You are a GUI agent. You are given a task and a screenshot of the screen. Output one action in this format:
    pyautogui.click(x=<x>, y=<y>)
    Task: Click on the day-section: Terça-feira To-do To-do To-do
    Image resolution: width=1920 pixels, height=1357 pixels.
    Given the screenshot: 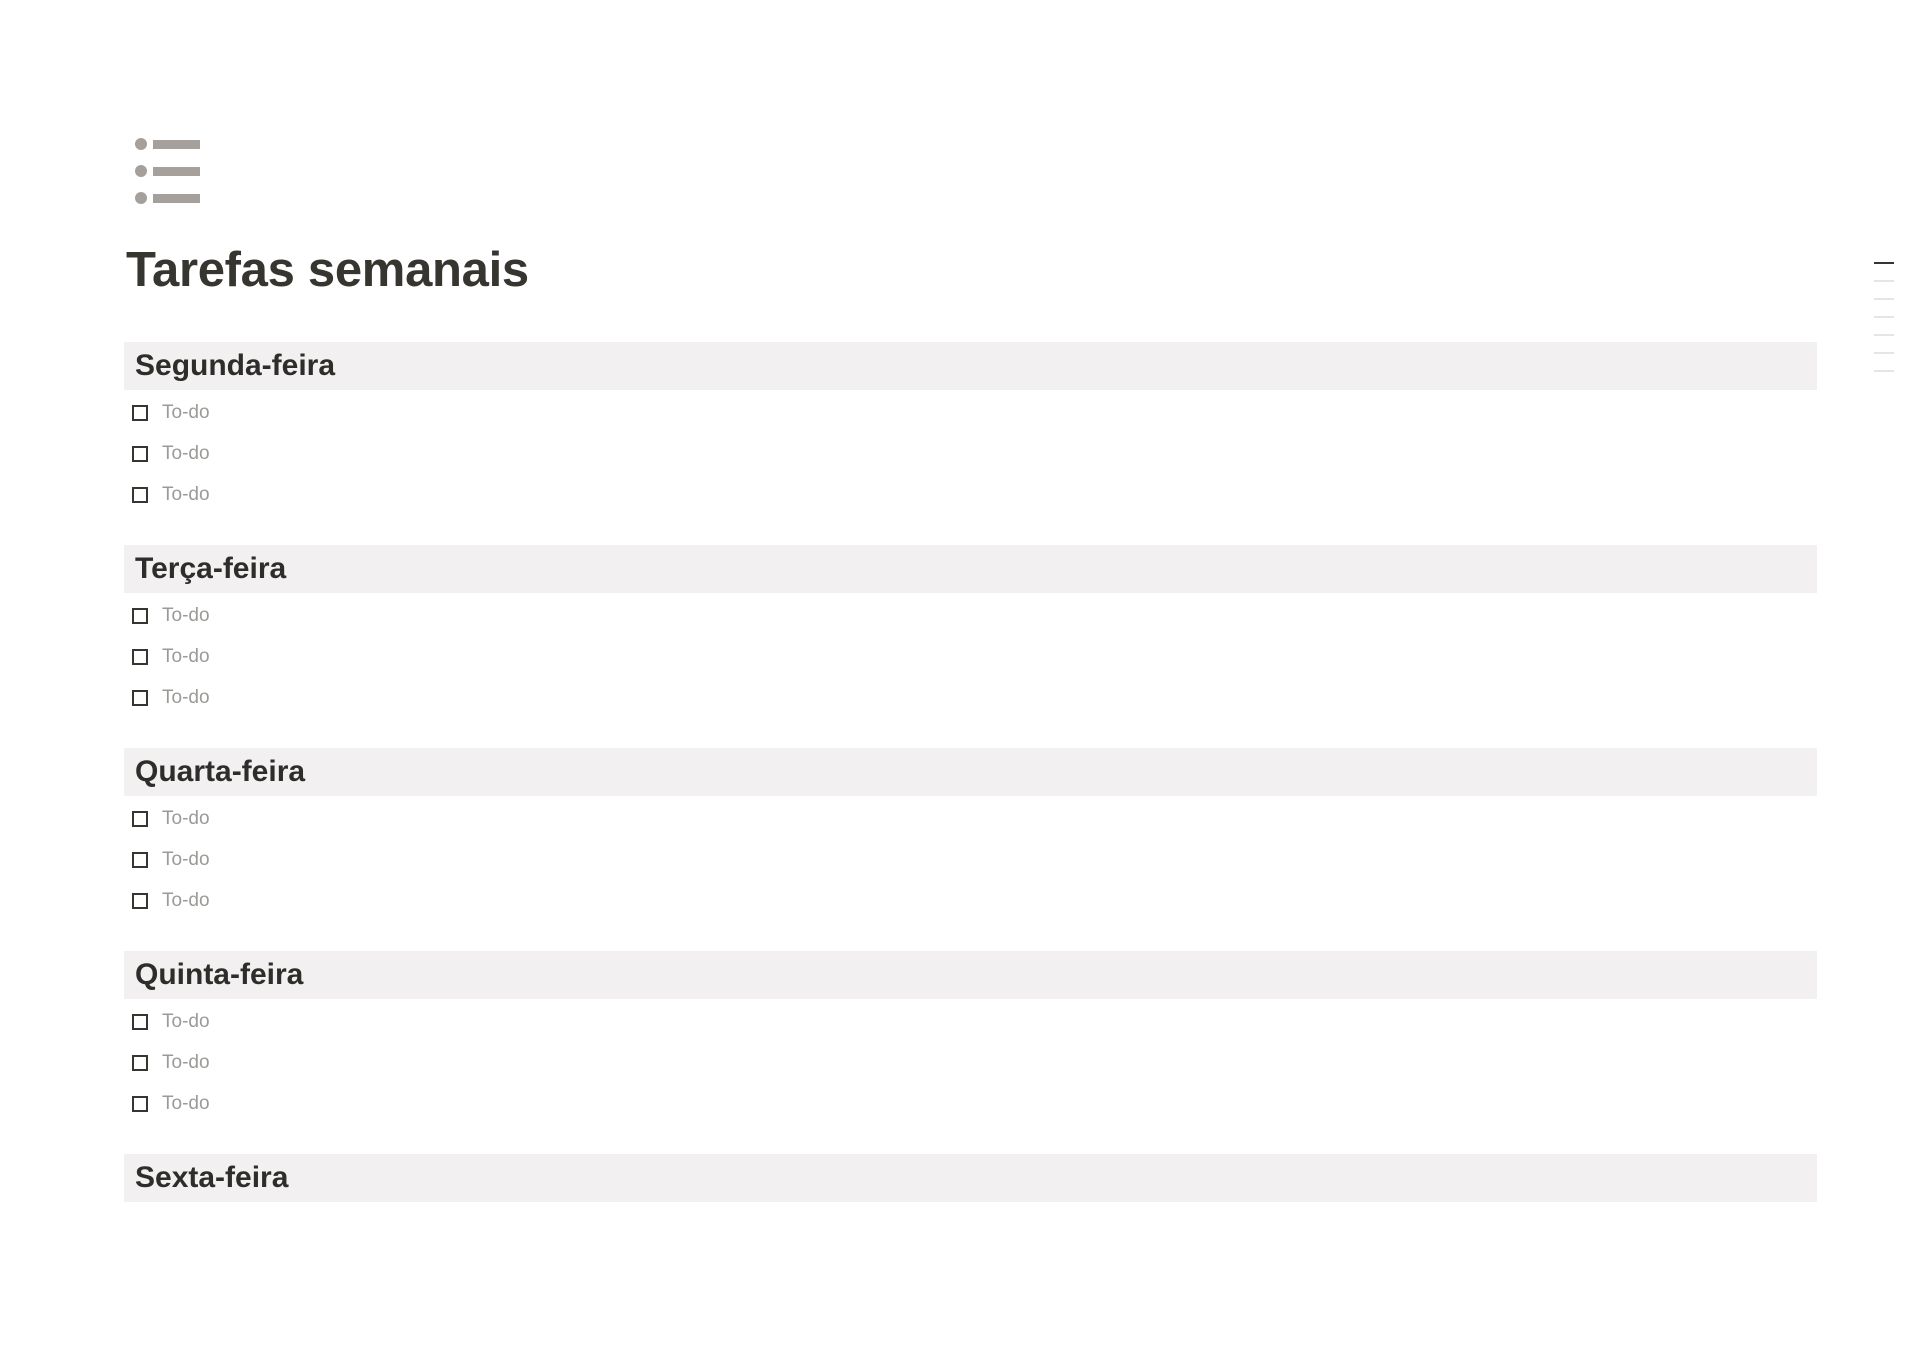 What is the action you would take?
    pyautogui.click(x=970, y=646)
    